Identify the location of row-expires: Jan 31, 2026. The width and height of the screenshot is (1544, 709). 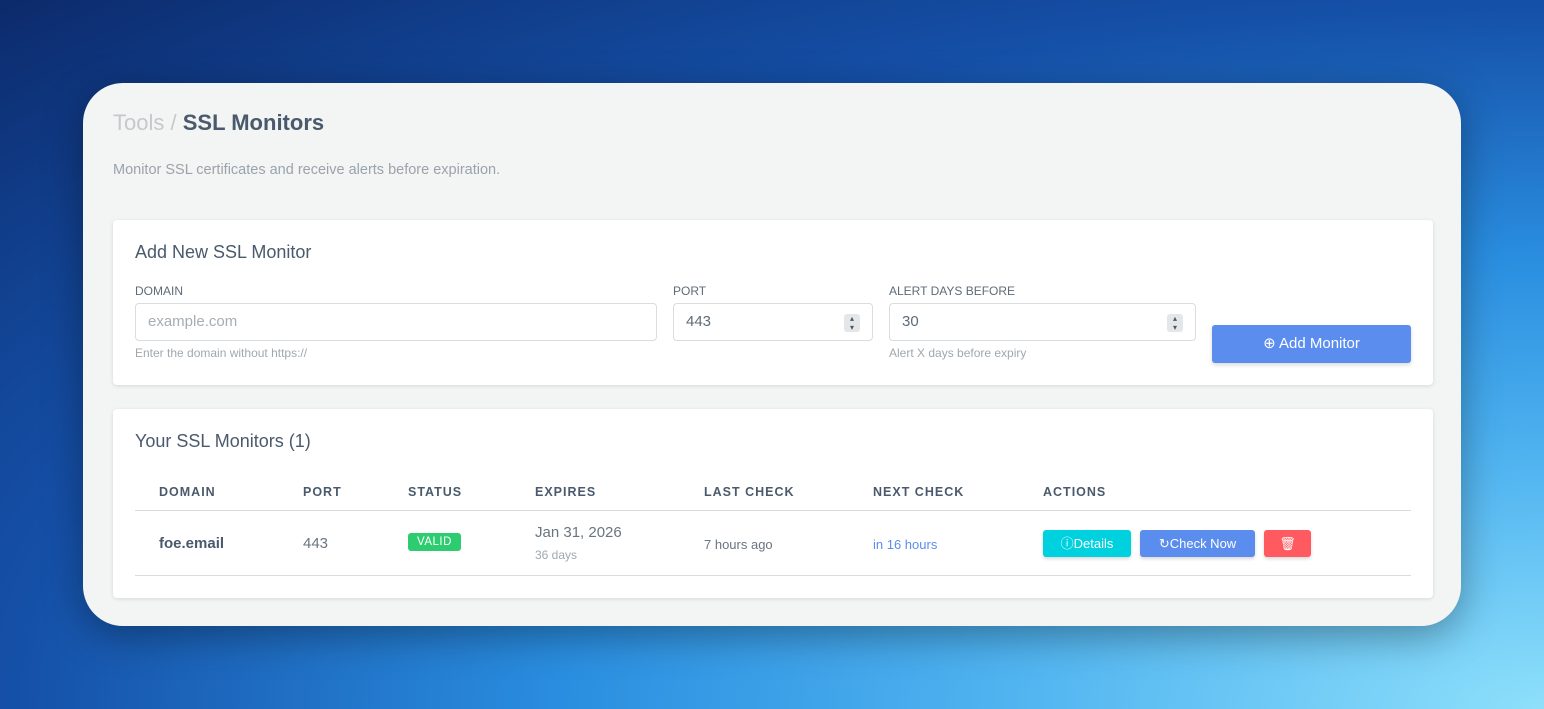
(578, 532).